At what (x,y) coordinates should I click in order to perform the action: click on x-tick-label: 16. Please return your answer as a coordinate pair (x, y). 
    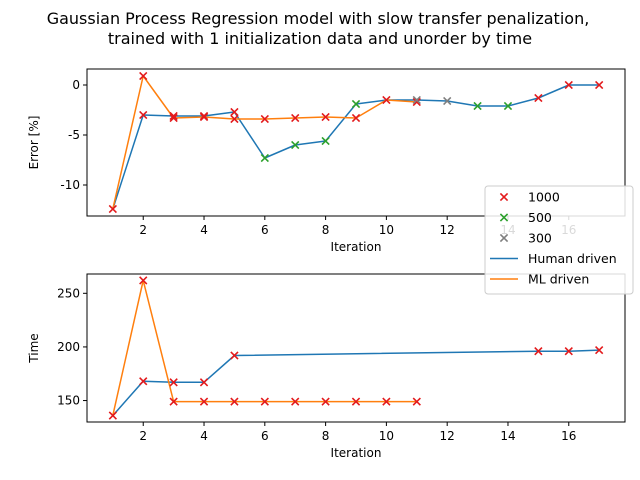
    Looking at the image, I should click on (568, 436).